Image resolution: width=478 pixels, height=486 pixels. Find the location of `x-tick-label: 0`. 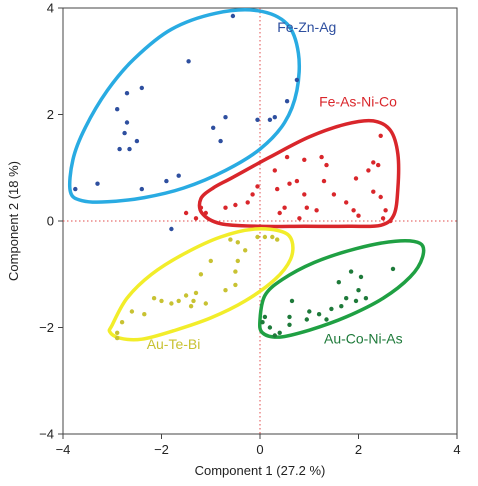

x-tick-label: 0 is located at coordinates (259, 449).